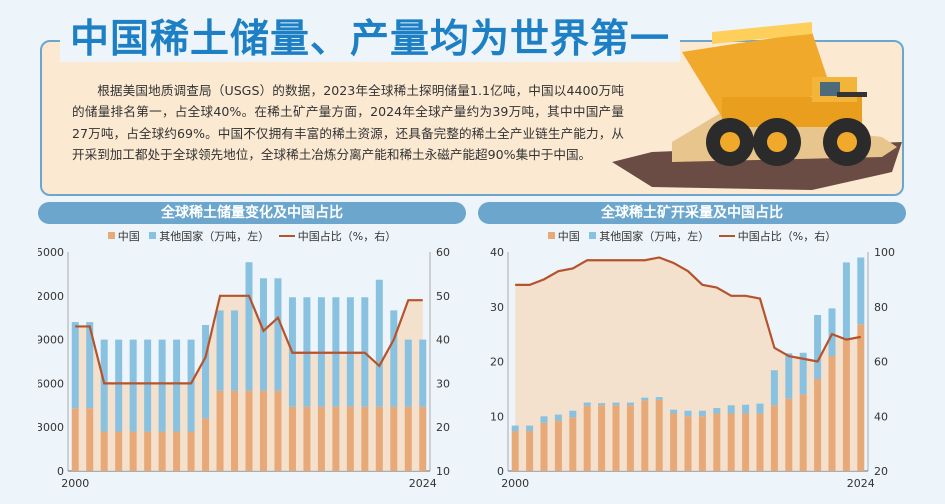 The width and height of the screenshot is (945, 504). I want to click on legend-swatch-other, so click(153, 235).